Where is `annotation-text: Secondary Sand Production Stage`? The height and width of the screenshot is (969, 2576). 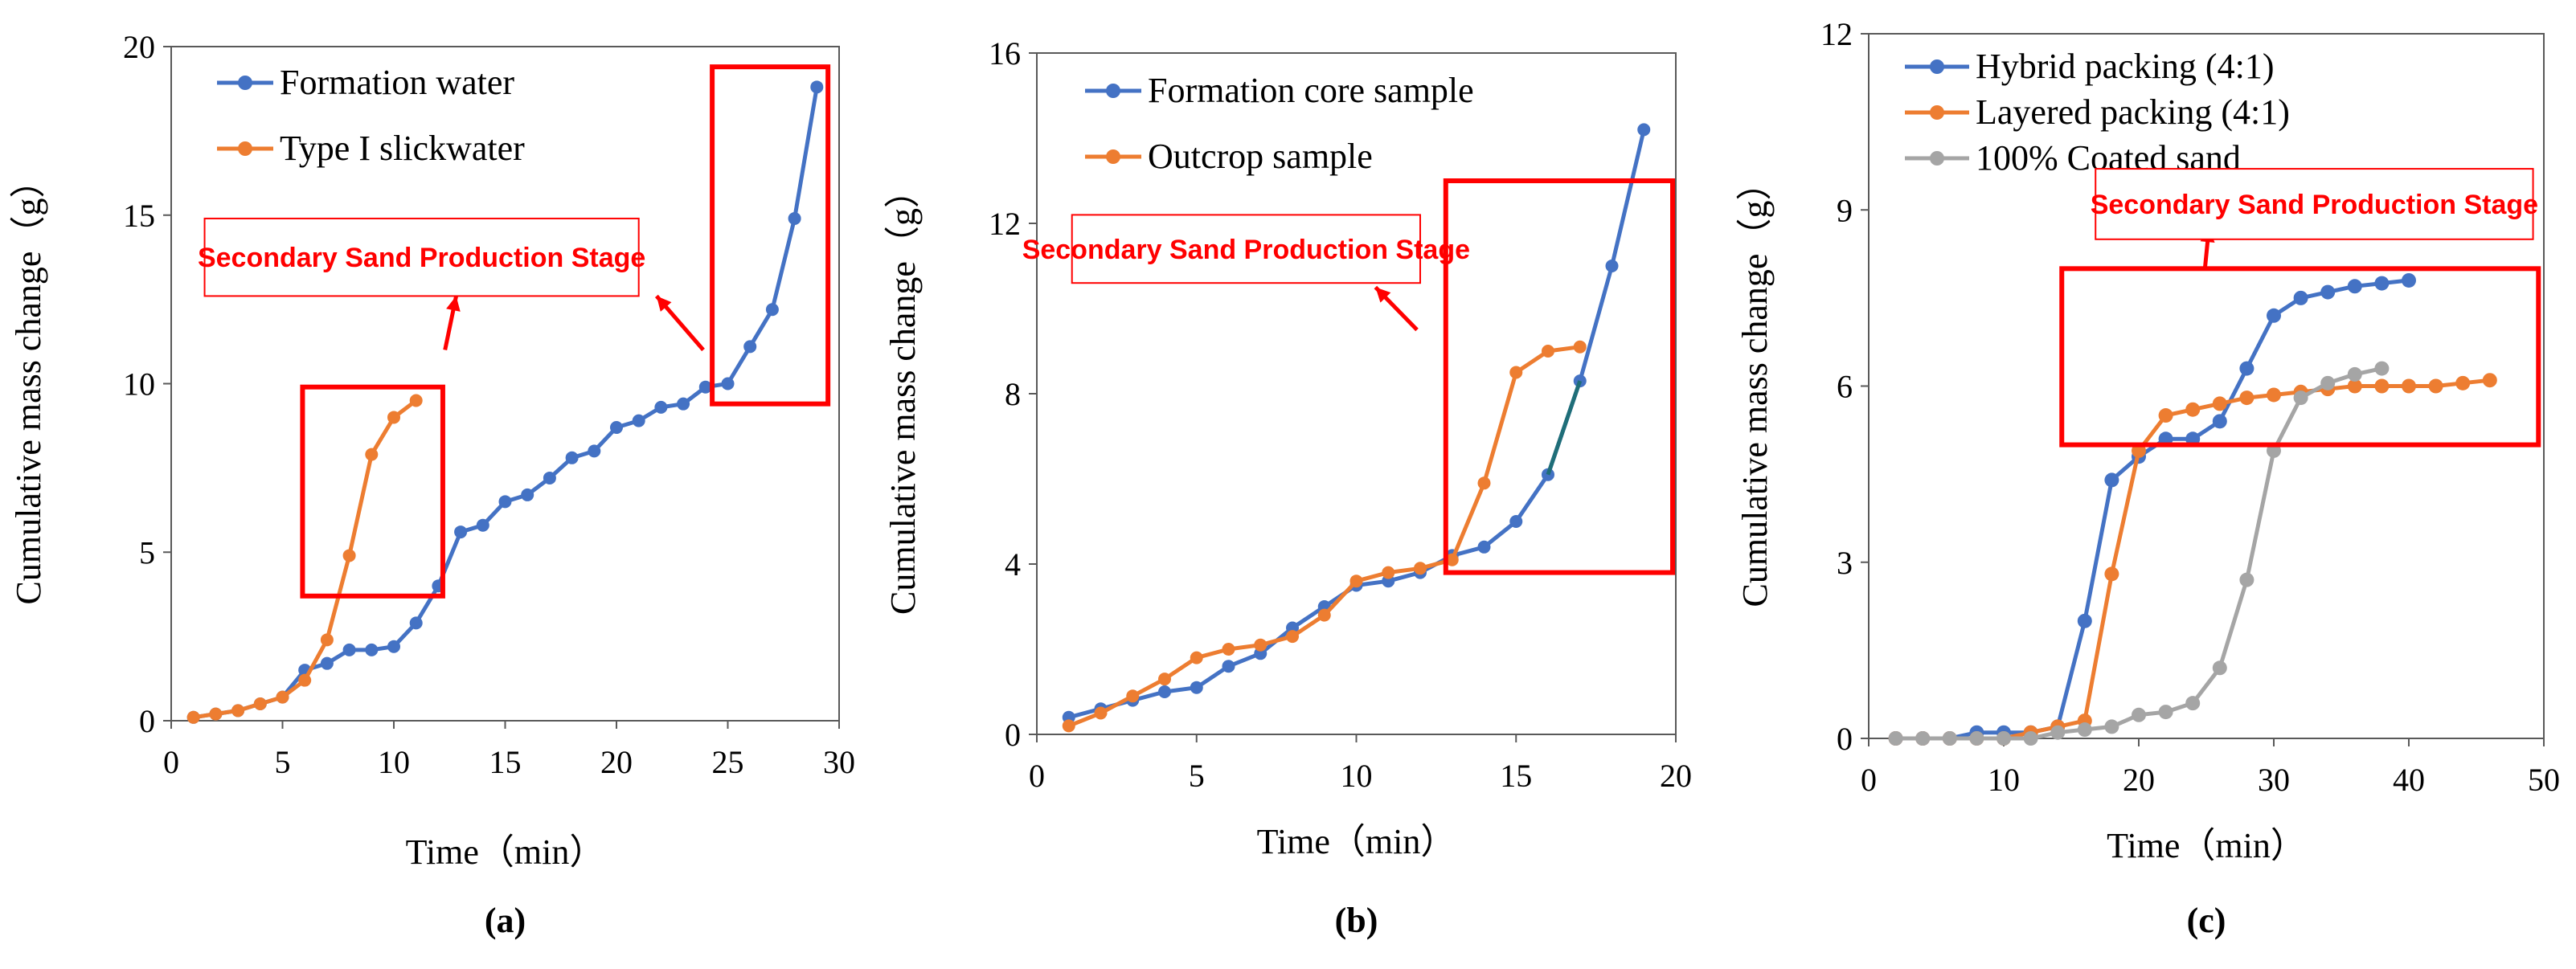
annotation-text: Secondary Sand Production Stage is located at coordinates (1246, 250).